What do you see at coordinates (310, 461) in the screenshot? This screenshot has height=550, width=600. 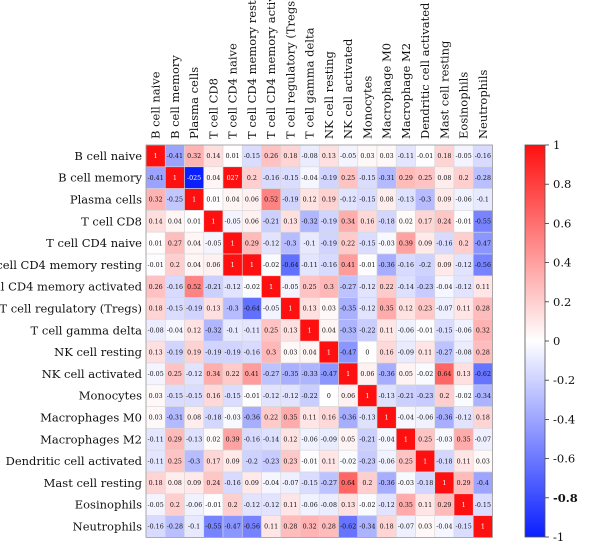 I see `cell-value: -0.01` at bounding box center [310, 461].